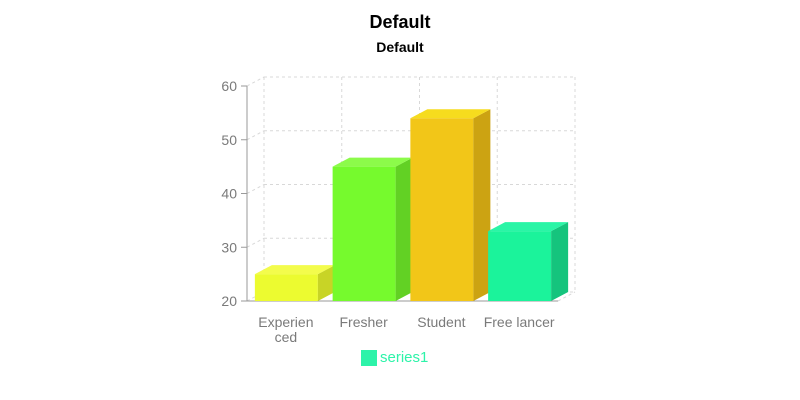  I want to click on y-tick-label: 50, so click(229, 140).